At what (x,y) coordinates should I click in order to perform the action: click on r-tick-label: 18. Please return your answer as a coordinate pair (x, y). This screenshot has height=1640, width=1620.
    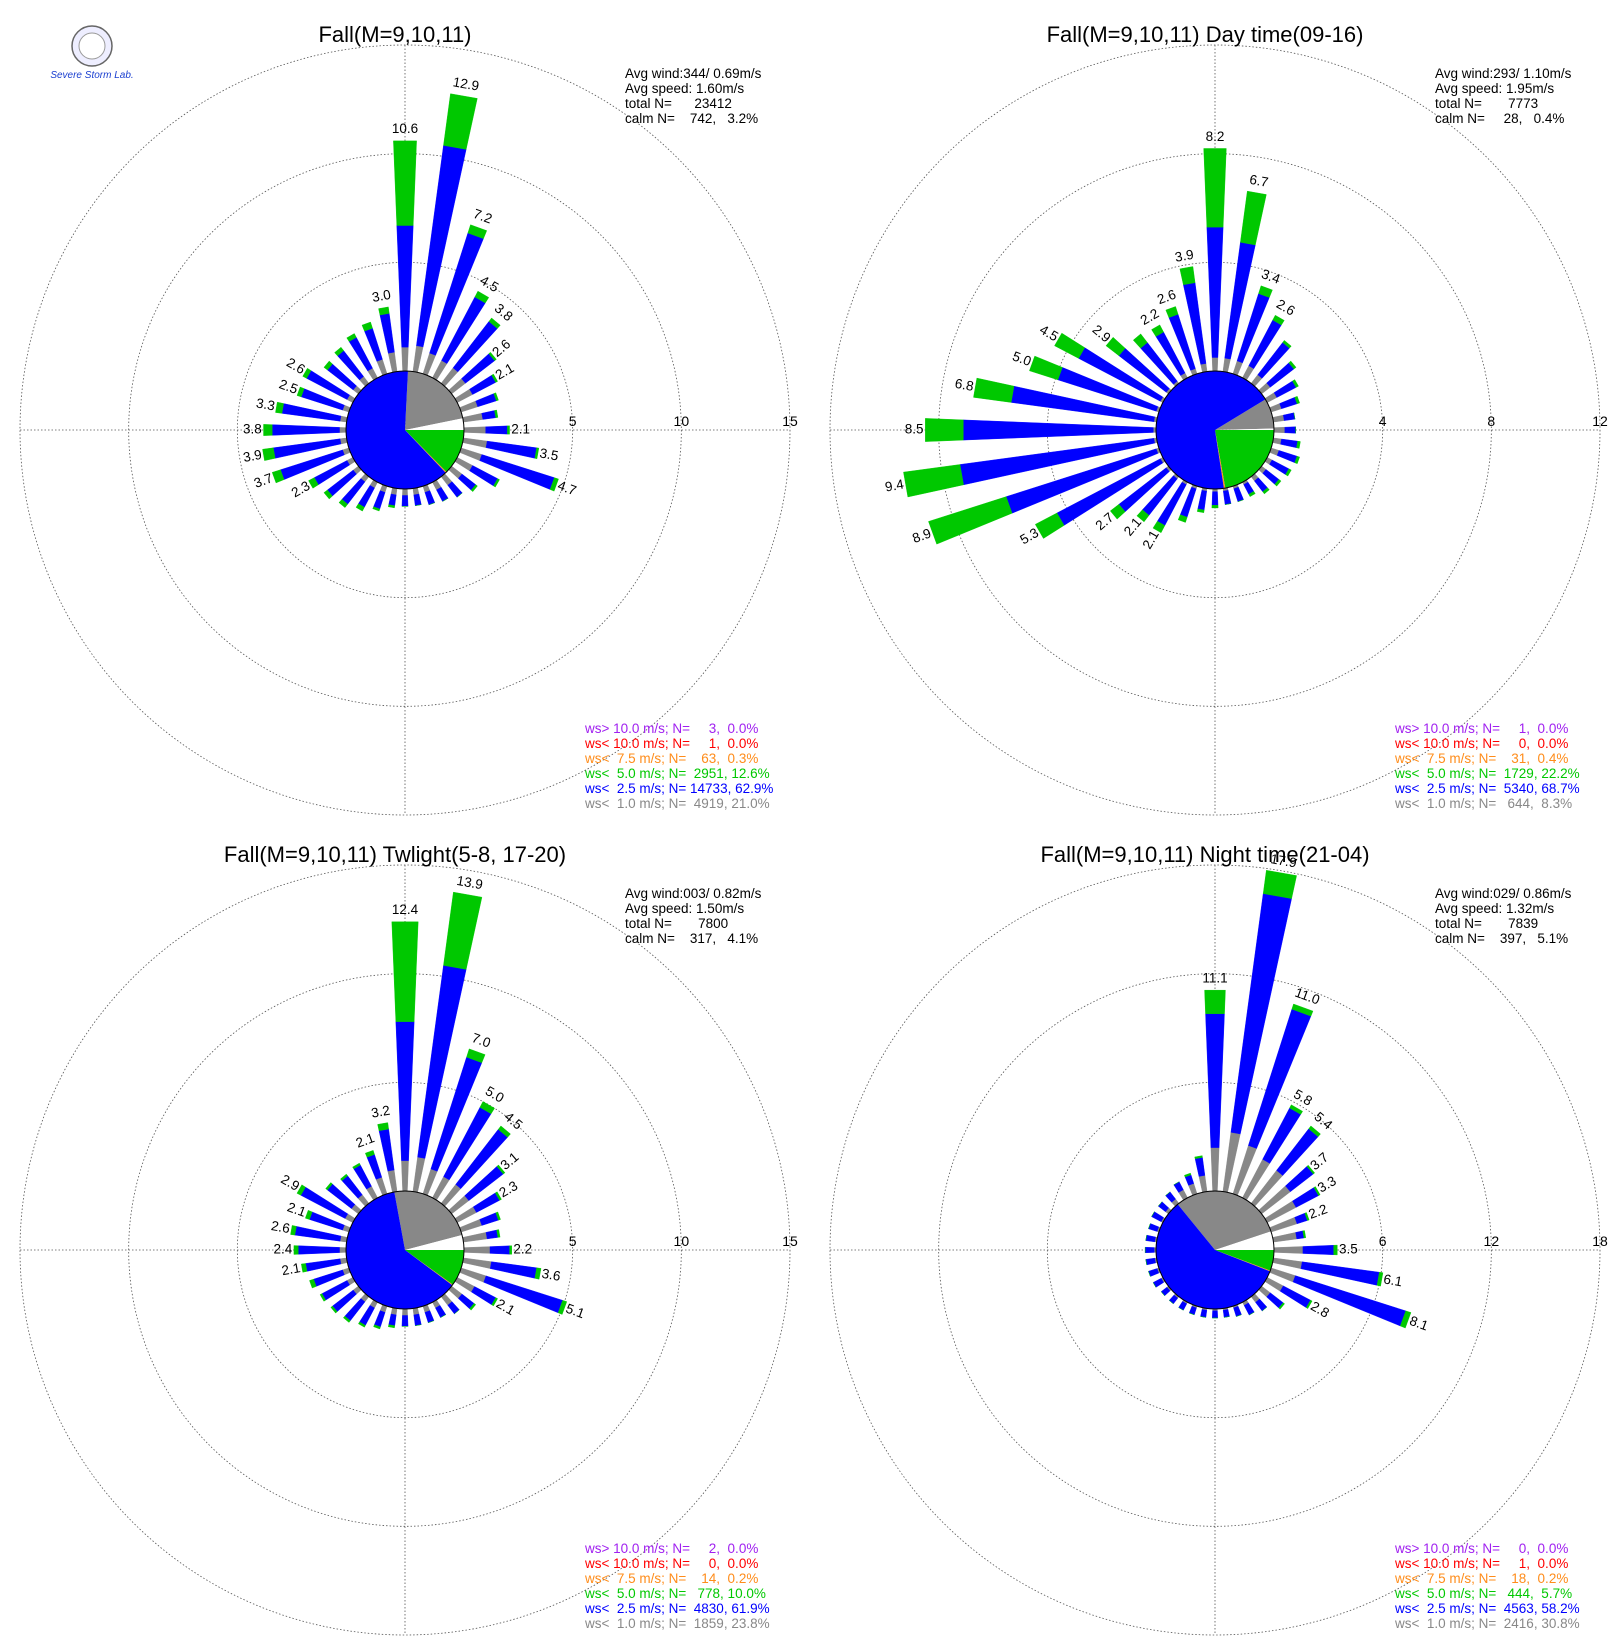
    Looking at the image, I should click on (1600, 1241).